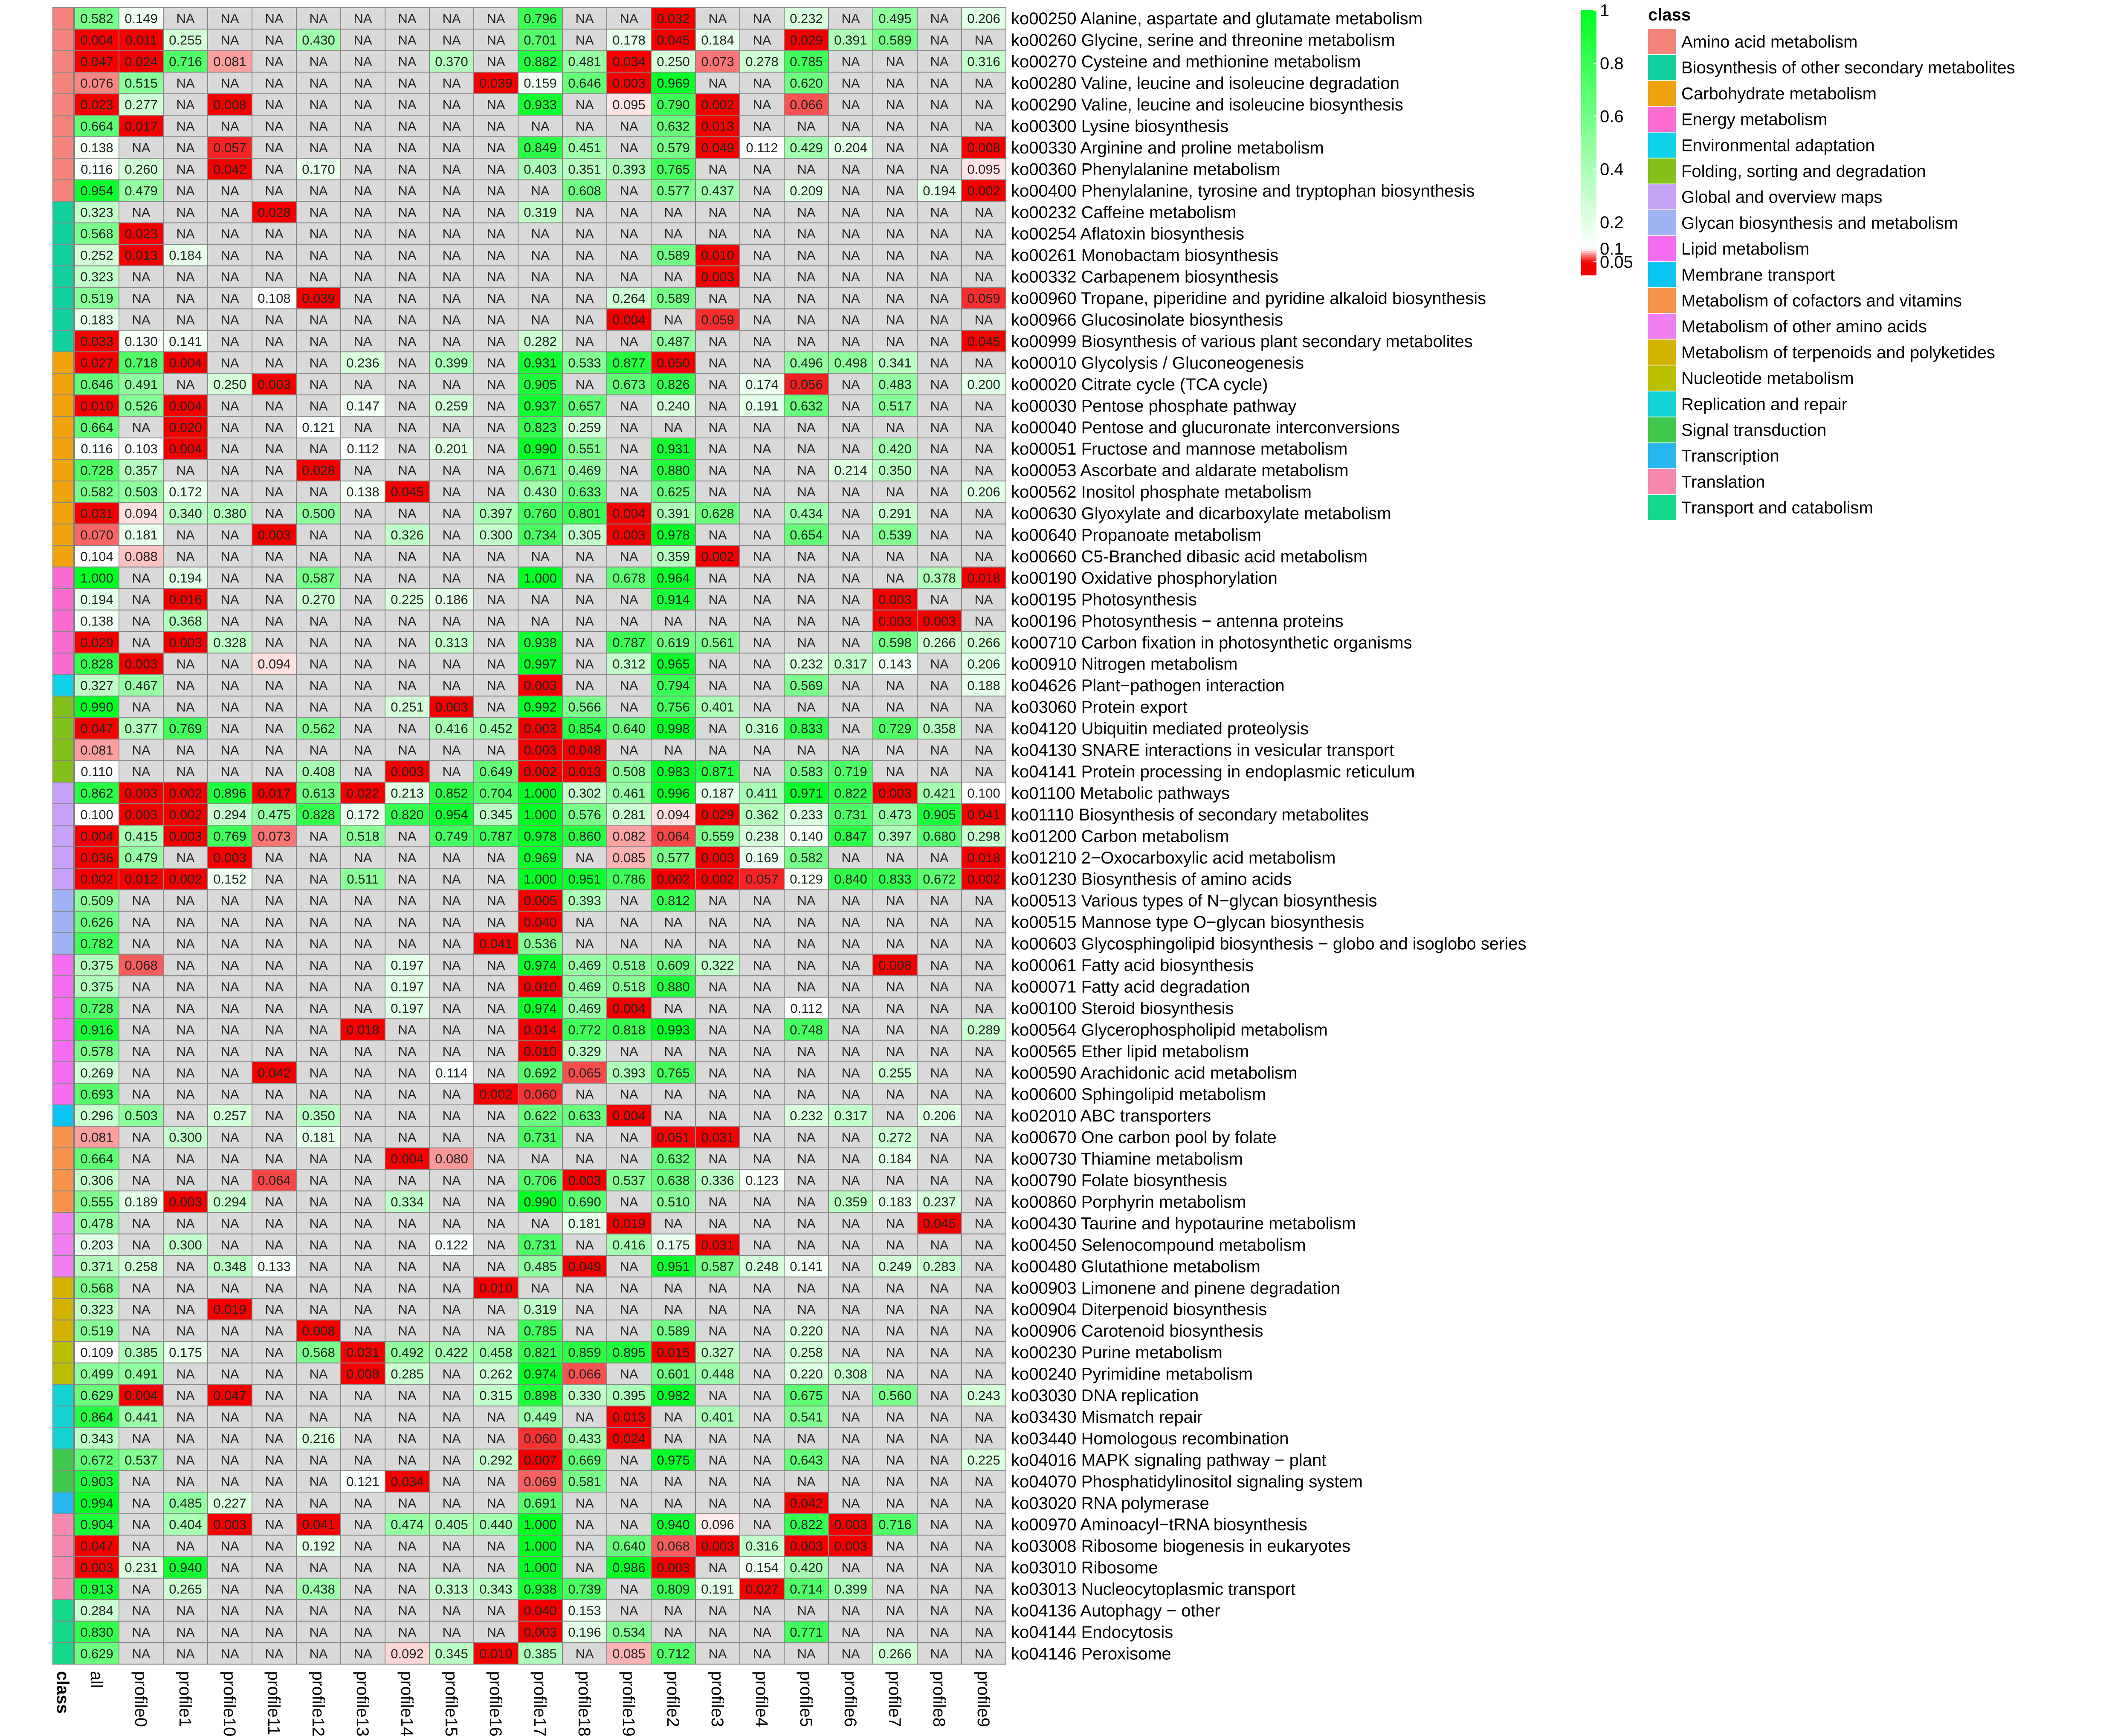 This screenshot has width=2109, height=1736. What do you see at coordinates (96, 664) in the screenshot?
I see `cell-value-label: 0.828` at bounding box center [96, 664].